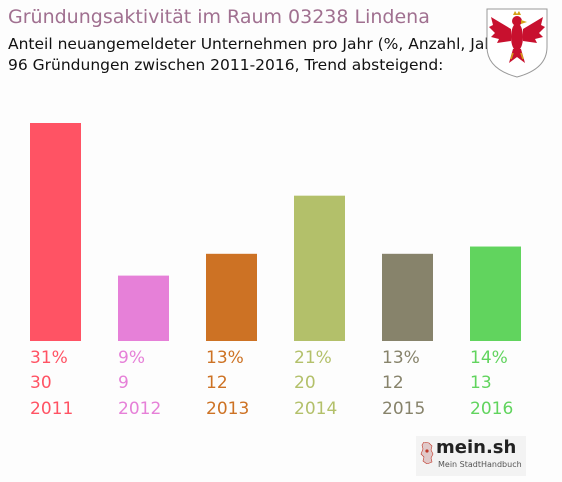  Describe the element at coordinates (481, 383) in the screenshot. I see `count-label-2016: 13` at that location.